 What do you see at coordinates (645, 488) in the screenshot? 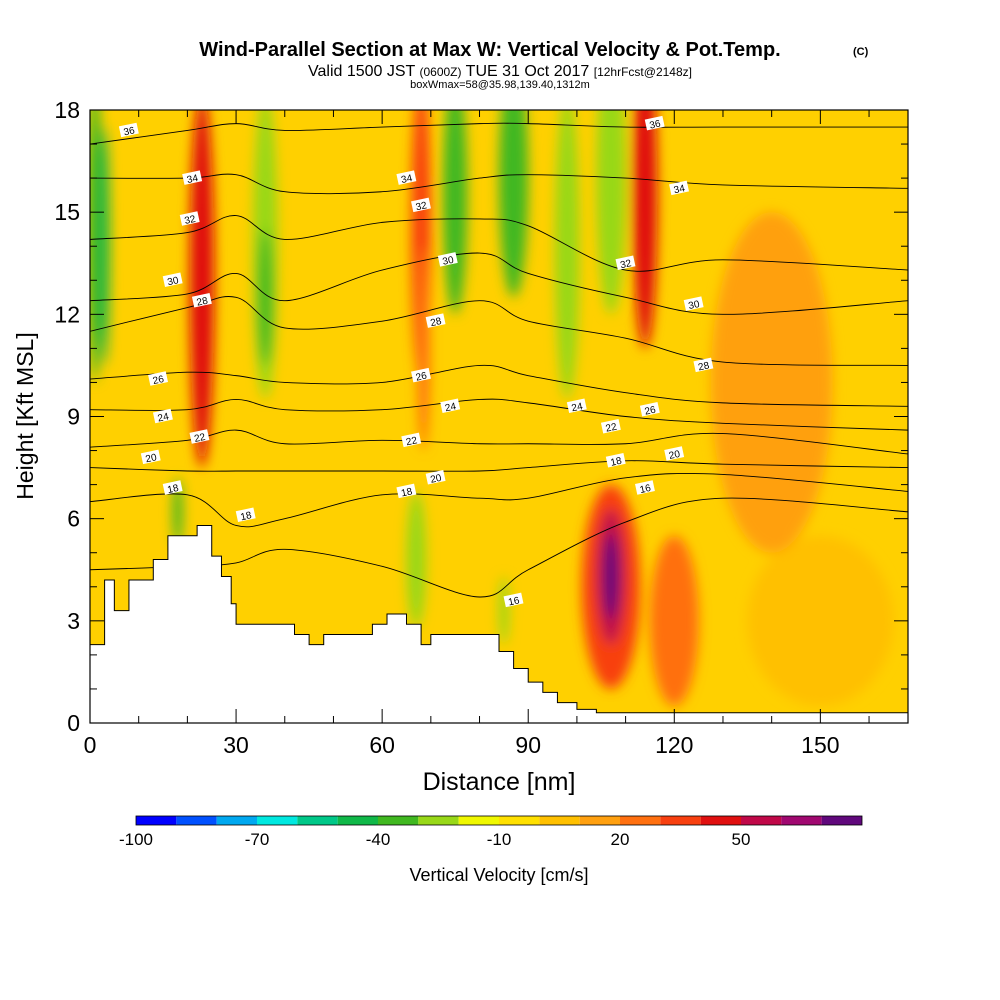
I see `contour-label-31: 16` at bounding box center [645, 488].